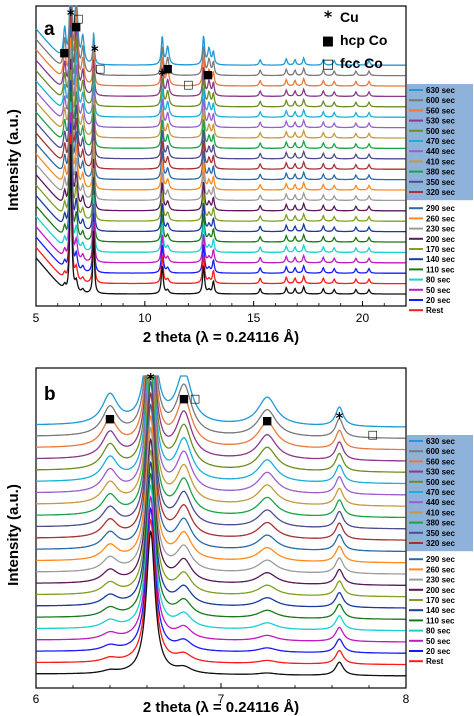  What do you see at coordinates (136, 48) in the screenshot?
I see `panel-a-peak-markers: ■*■□*□ *■□■` at bounding box center [136, 48].